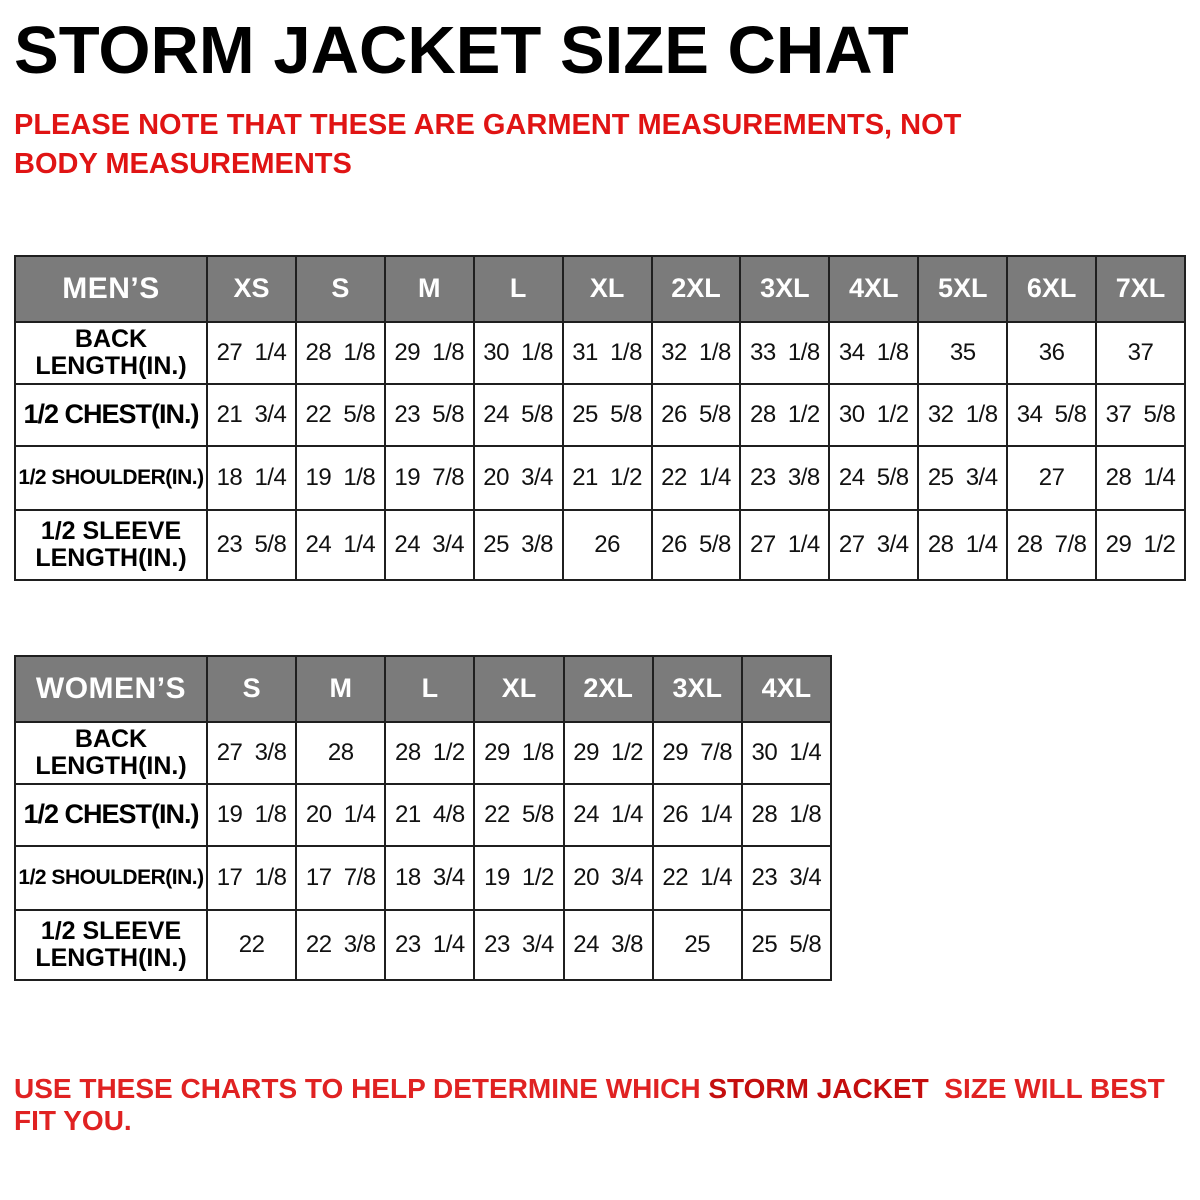 Image resolution: width=1200 pixels, height=1200 pixels. What do you see at coordinates (519, 814) in the screenshot?
I see `size-cell: 22 5/8` at bounding box center [519, 814].